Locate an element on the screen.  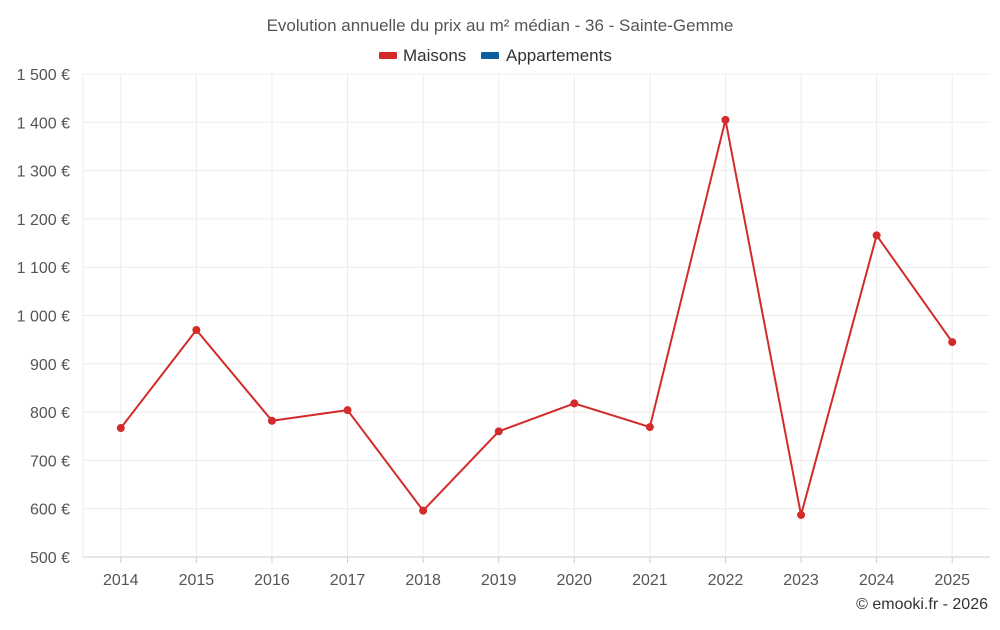
y-tick-label: 1 100 € is located at coordinates (43, 268).